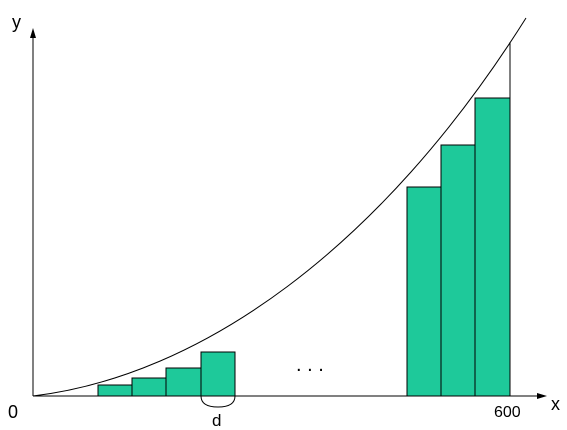 This screenshot has width=567, height=430. Describe the element at coordinates (33, 33) in the screenshot. I see `y-axis-arrowhead` at that location.